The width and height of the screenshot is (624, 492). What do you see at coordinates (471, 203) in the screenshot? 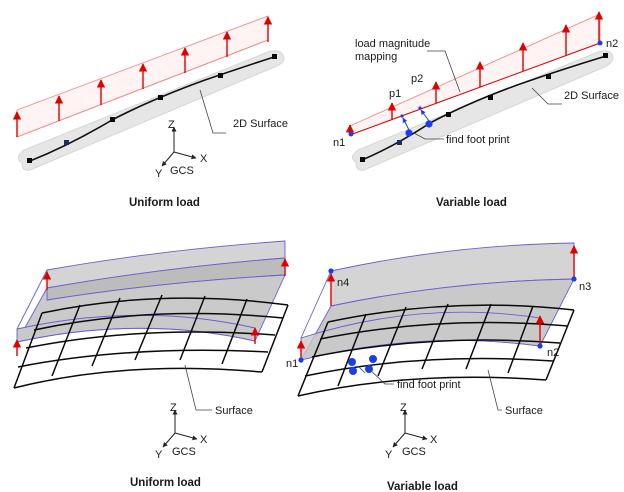
I see `caption-variable-load-top: Variable load` at bounding box center [471, 203].